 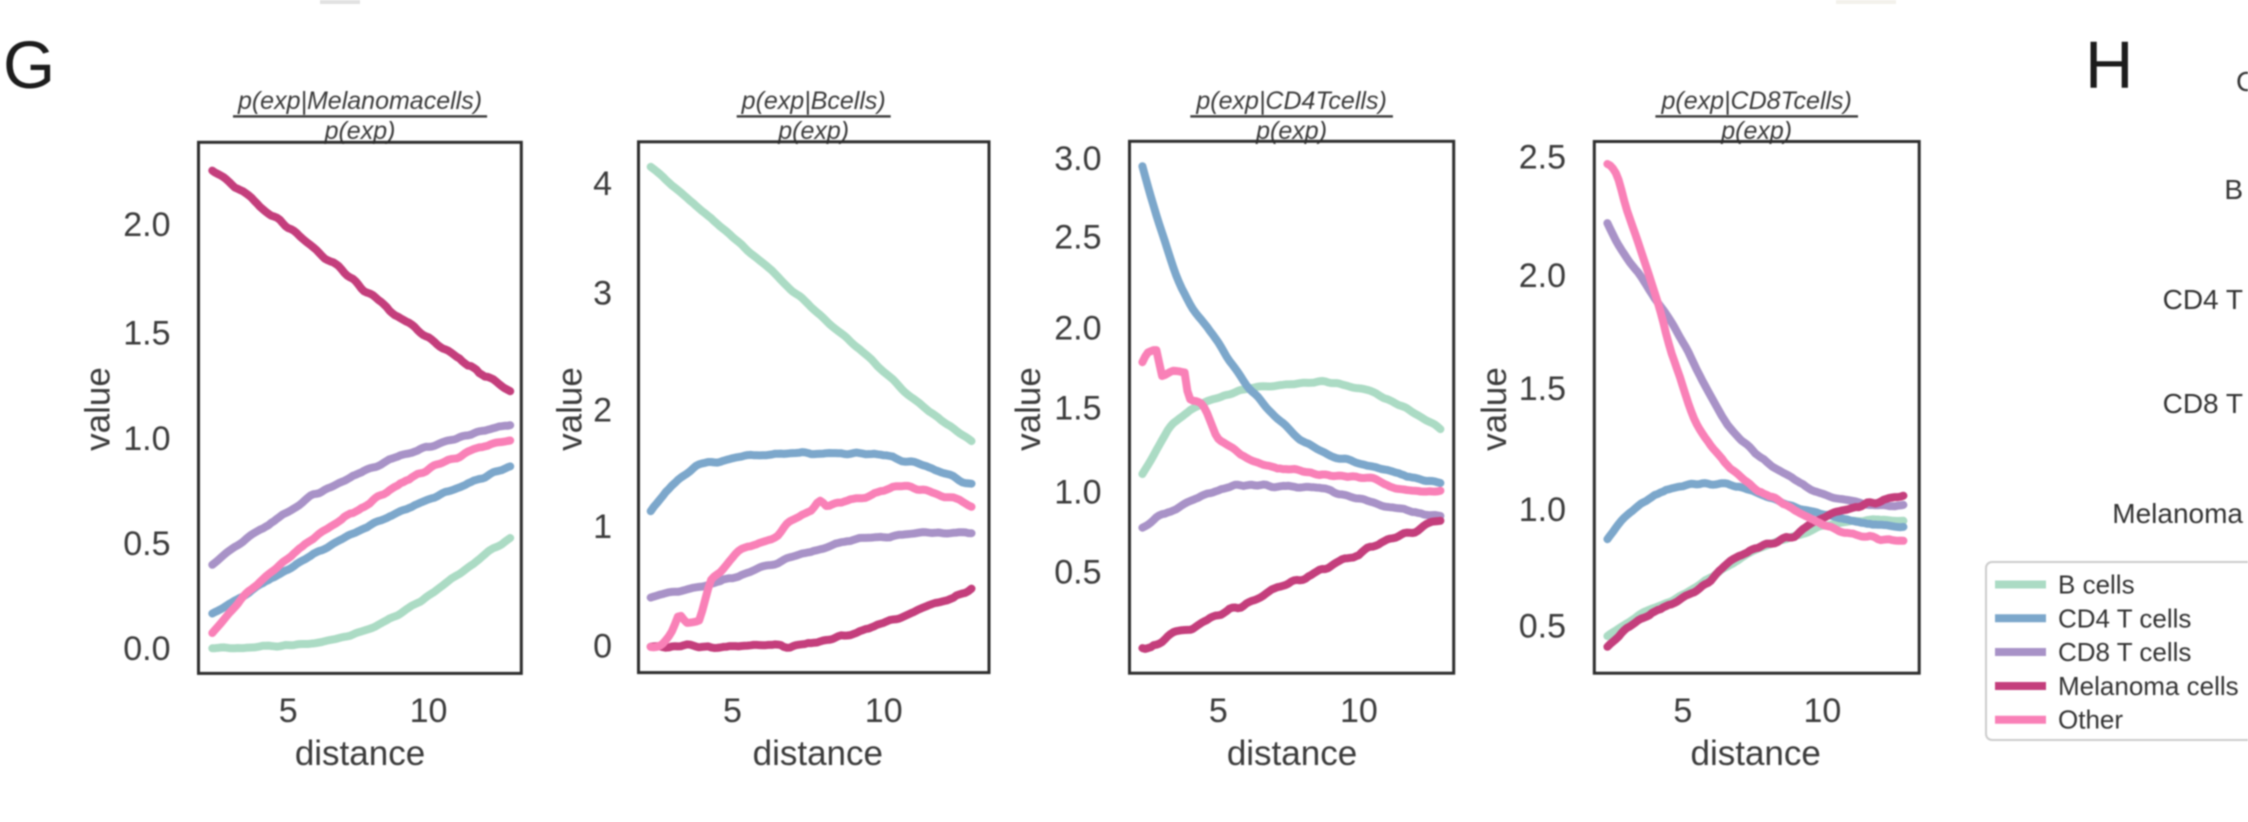 I want to click on svg-text: CD8 T, so click(x=2203, y=403).